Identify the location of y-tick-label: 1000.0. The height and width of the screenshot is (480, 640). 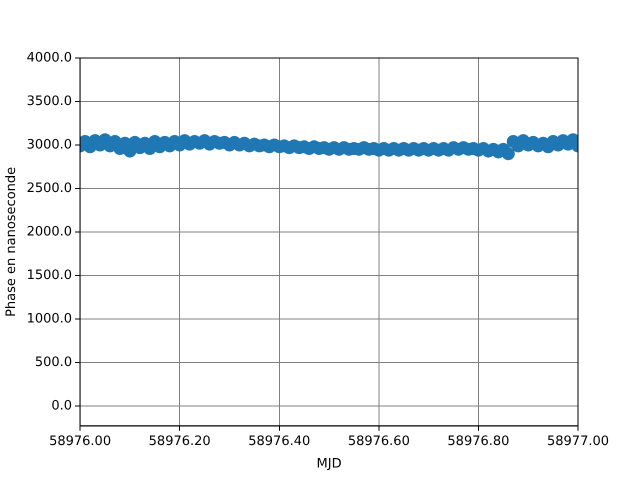
(49, 318).